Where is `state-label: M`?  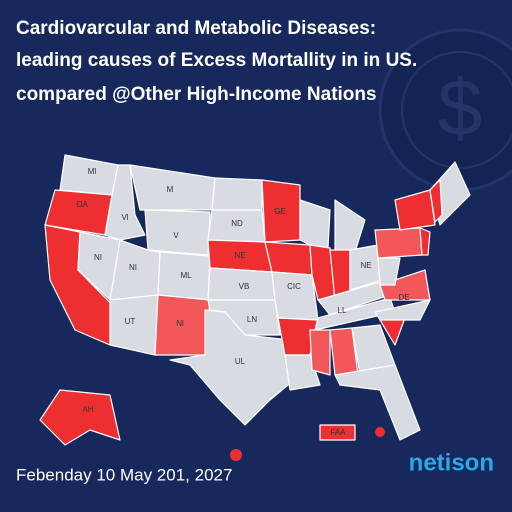 state-label: M is located at coordinates (170, 189).